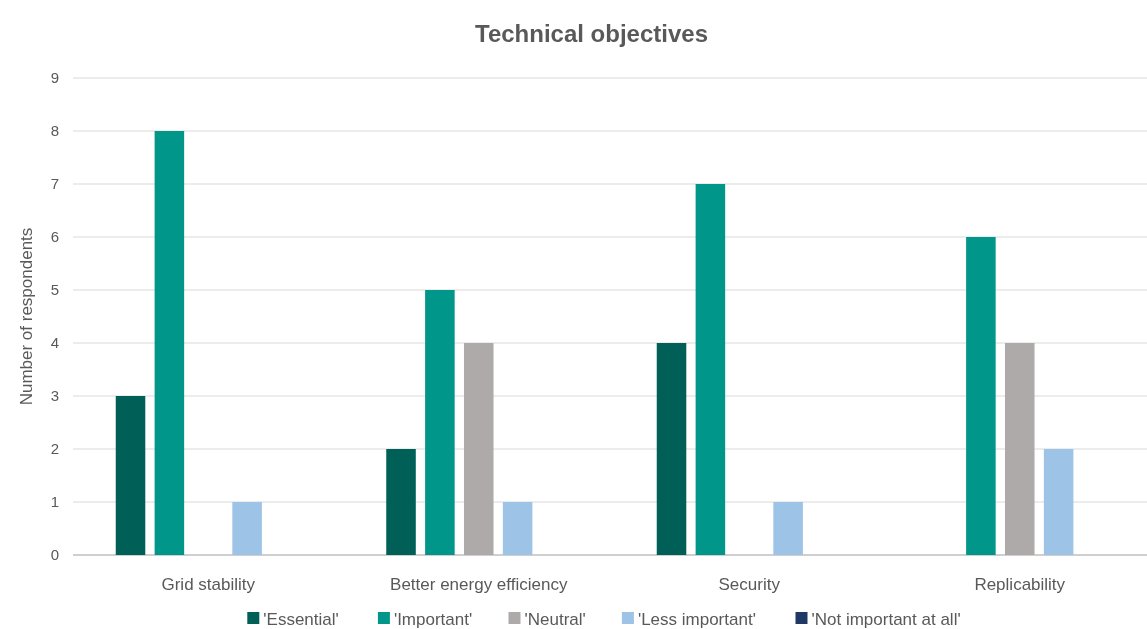 This screenshot has width=1147, height=629. I want to click on legend-label: 'Less important', so click(696, 619).